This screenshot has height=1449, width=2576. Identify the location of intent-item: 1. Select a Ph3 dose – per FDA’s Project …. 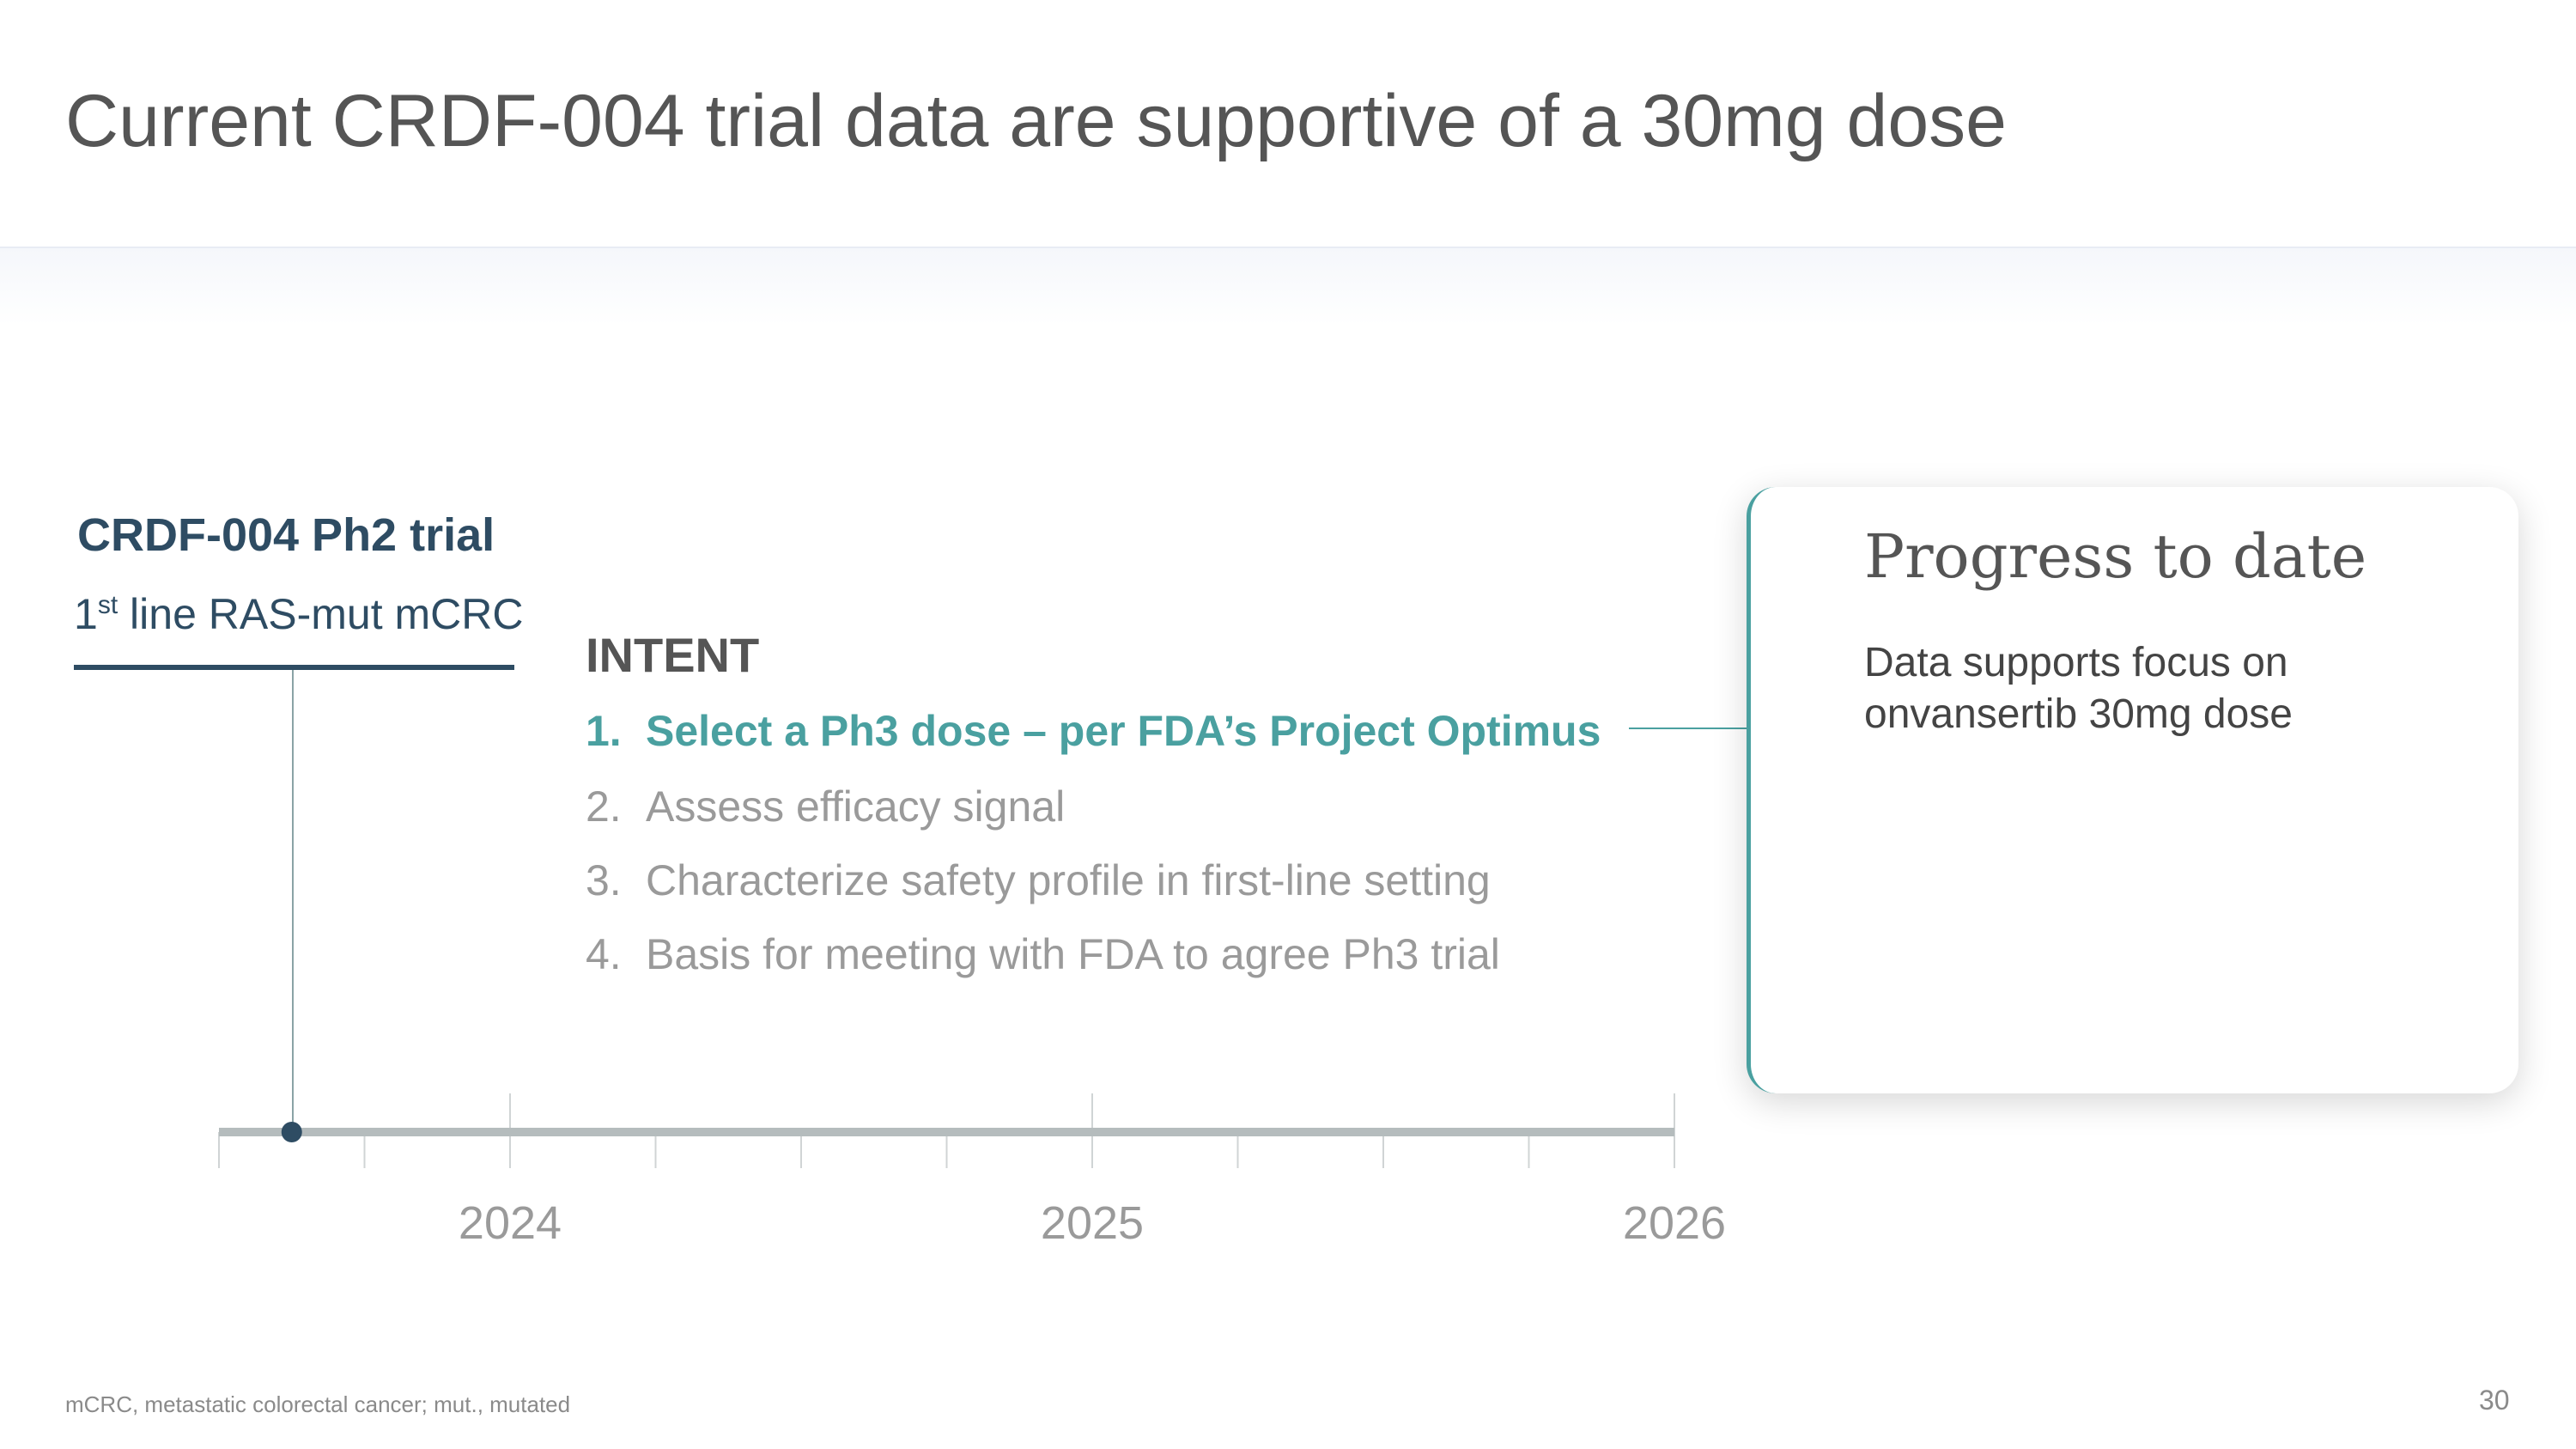
(1093, 731).